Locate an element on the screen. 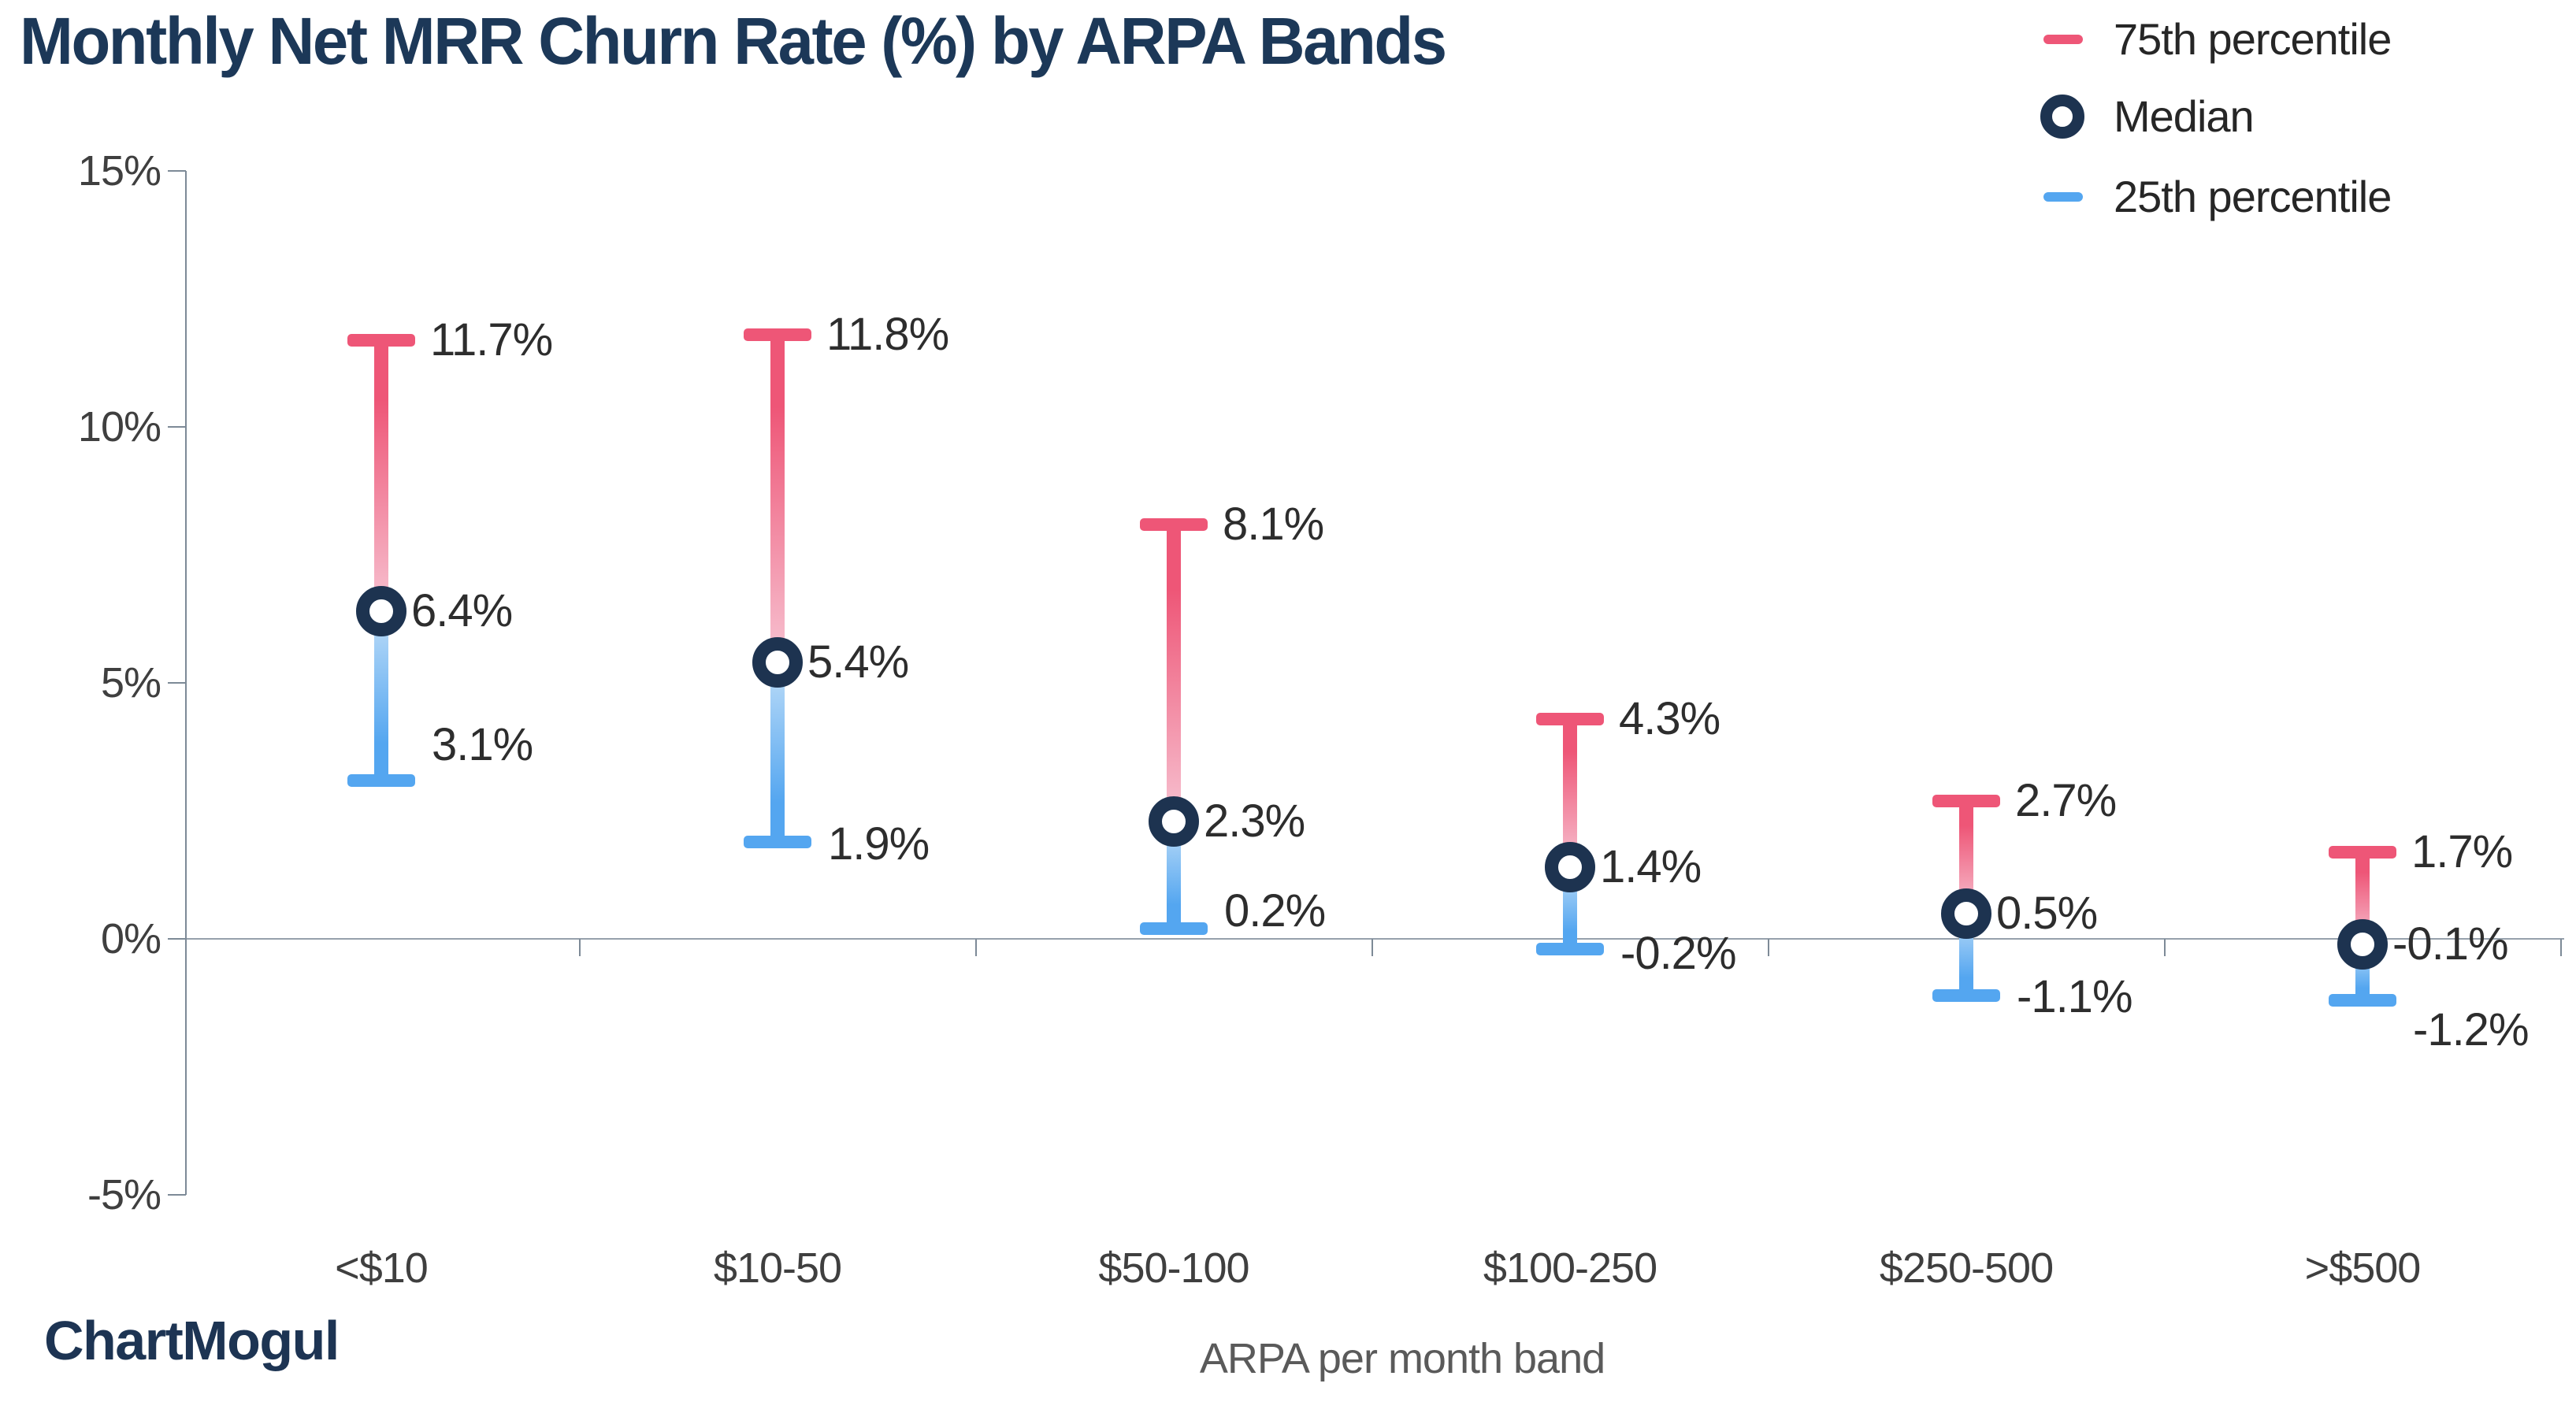 This screenshot has height=1413, width=2576. p75-value-label: 4.3% is located at coordinates (1669, 718).